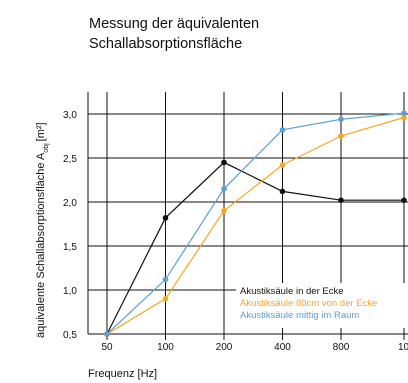 Image resolution: width=408 pixels, height=383 pixels. Describe the element at coordinates (282, 347) in the screenshot. I see `x-tick-label: 400` at that location.